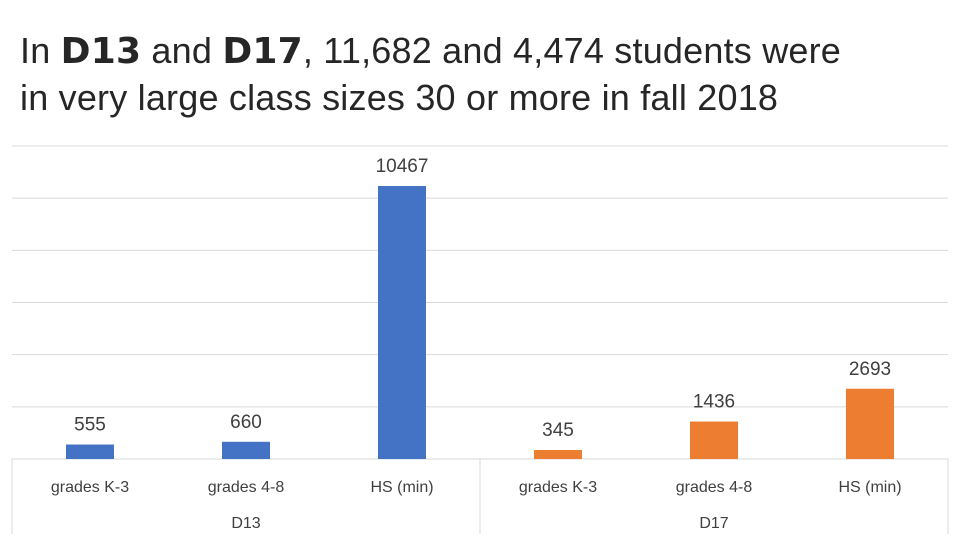  I want to click on group-label: D13, so click(245, 523).